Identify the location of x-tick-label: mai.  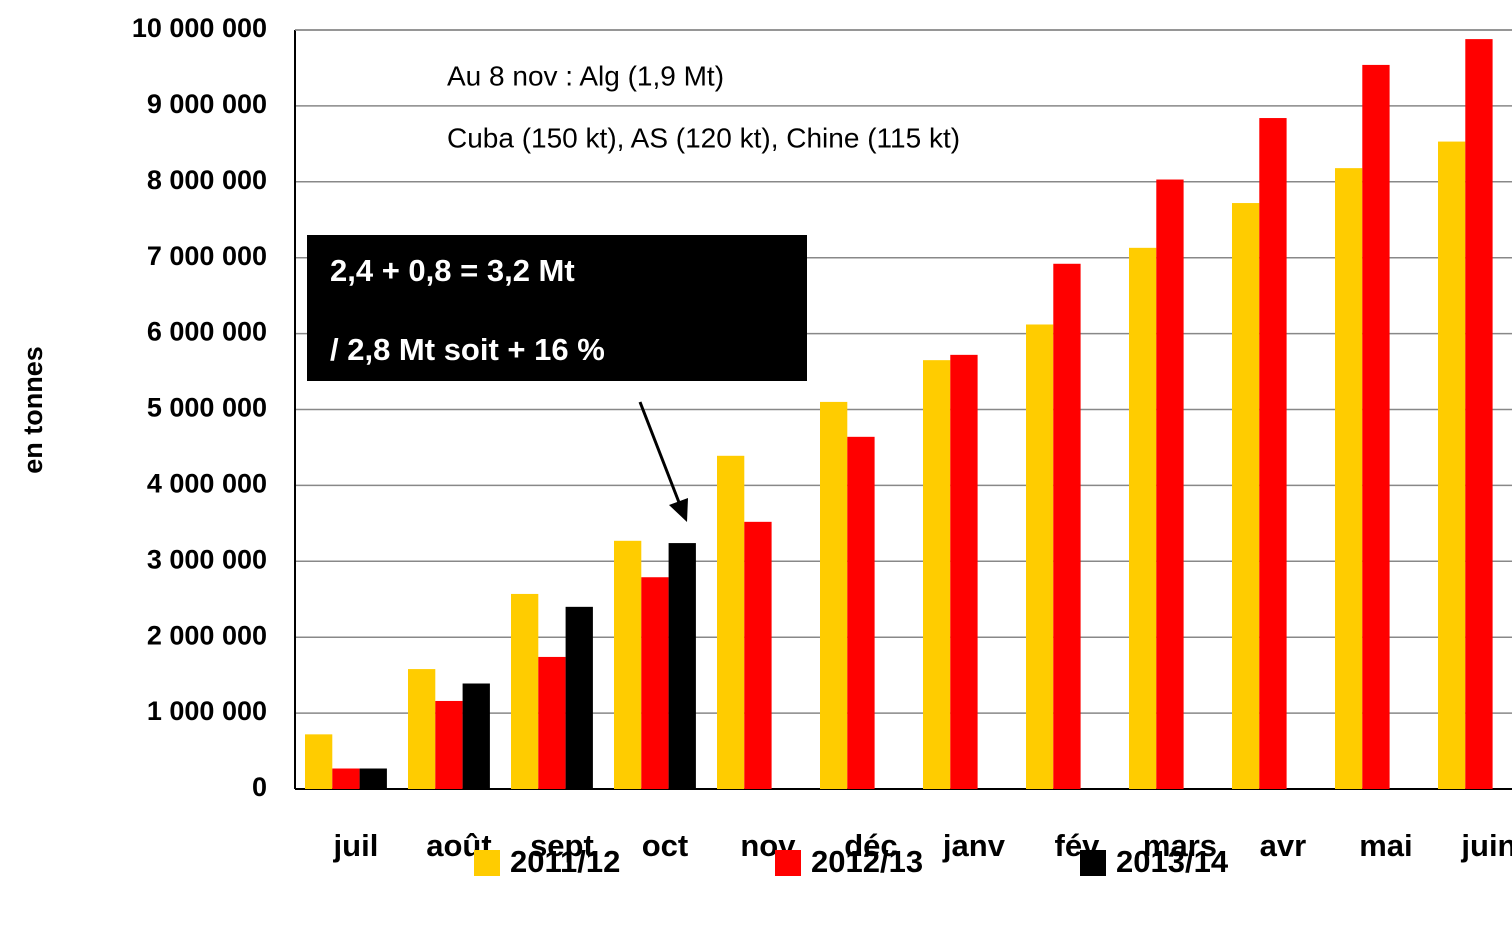
(1385, 845).